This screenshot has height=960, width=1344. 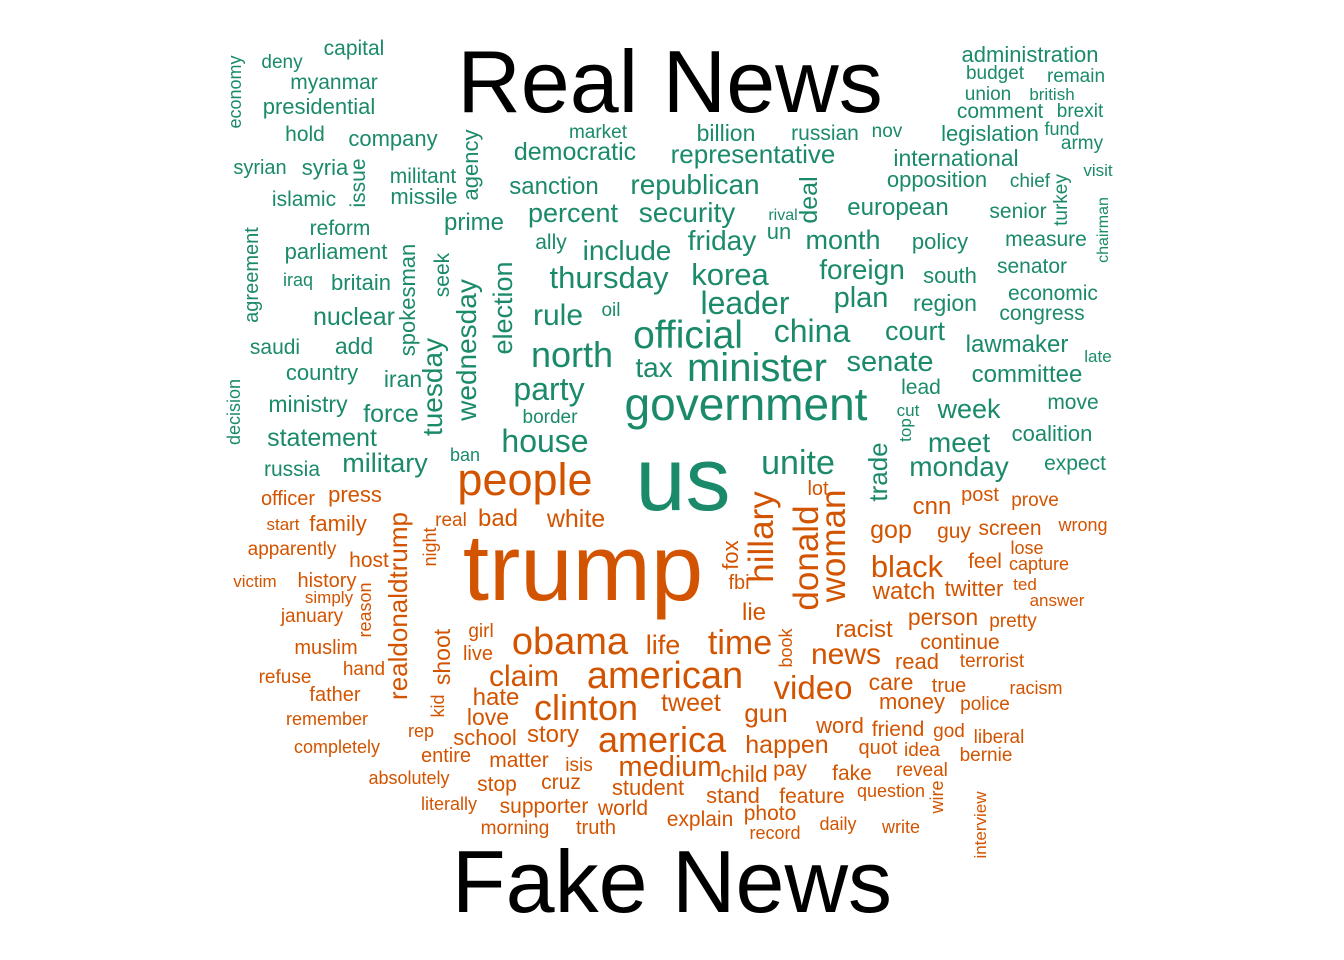 What do you see at coordinates (754, 612) in the screenshot?
I see `word-fake-lie: lie` at bounding box center [754, 612].